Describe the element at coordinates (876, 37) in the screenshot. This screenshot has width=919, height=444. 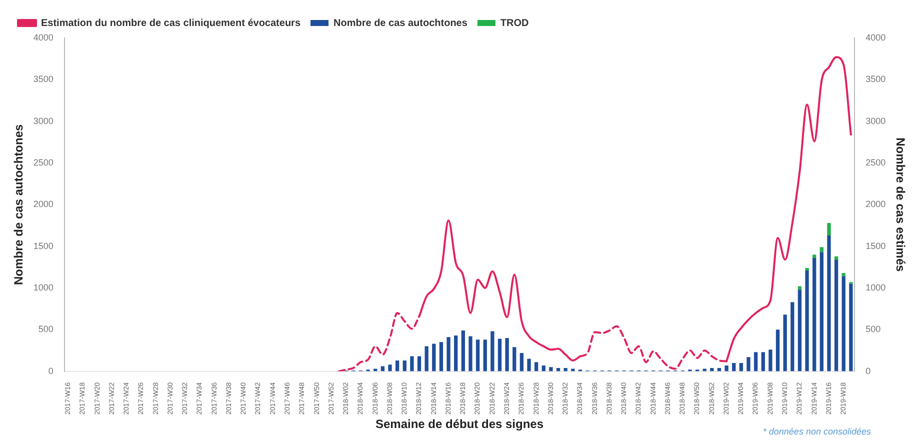
I see `y2-tick-label: 4000` at that location.